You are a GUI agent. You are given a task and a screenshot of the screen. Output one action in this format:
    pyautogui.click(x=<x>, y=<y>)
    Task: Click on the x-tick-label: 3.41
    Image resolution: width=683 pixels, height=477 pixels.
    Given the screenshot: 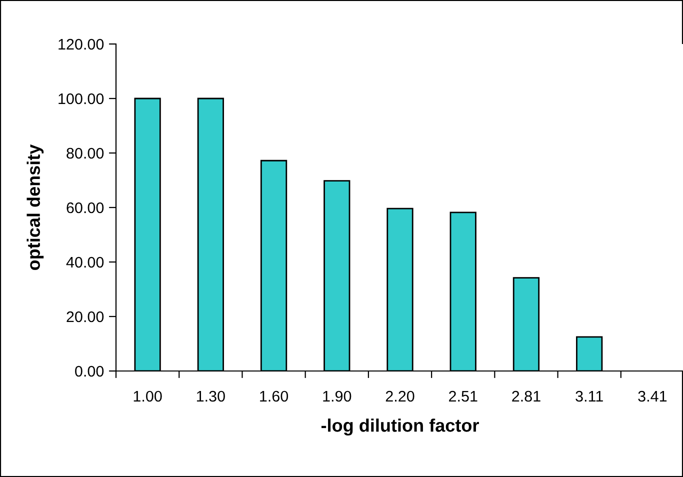 What is the action you would take?
    pyautogui.click(x=652, y=396)
    